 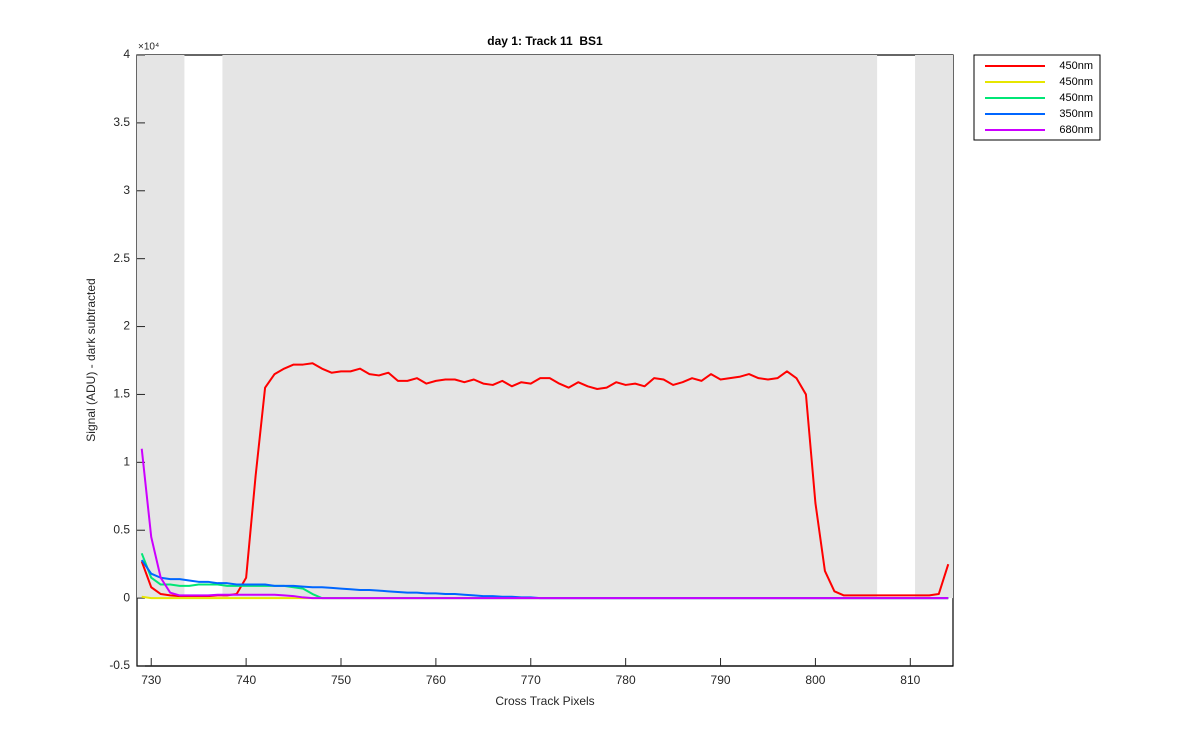 I want to click on y-tick-label: 0.5, so click(x=121, y=529).